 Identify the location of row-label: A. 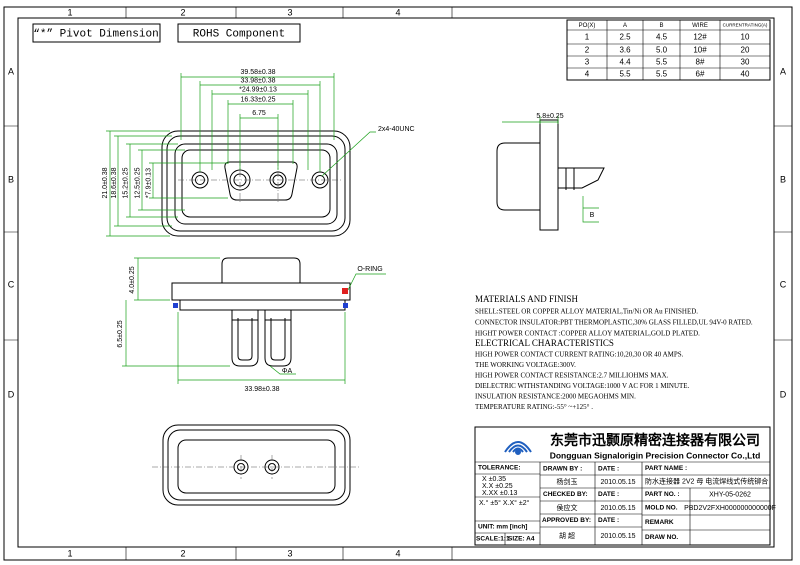
(11, 71).